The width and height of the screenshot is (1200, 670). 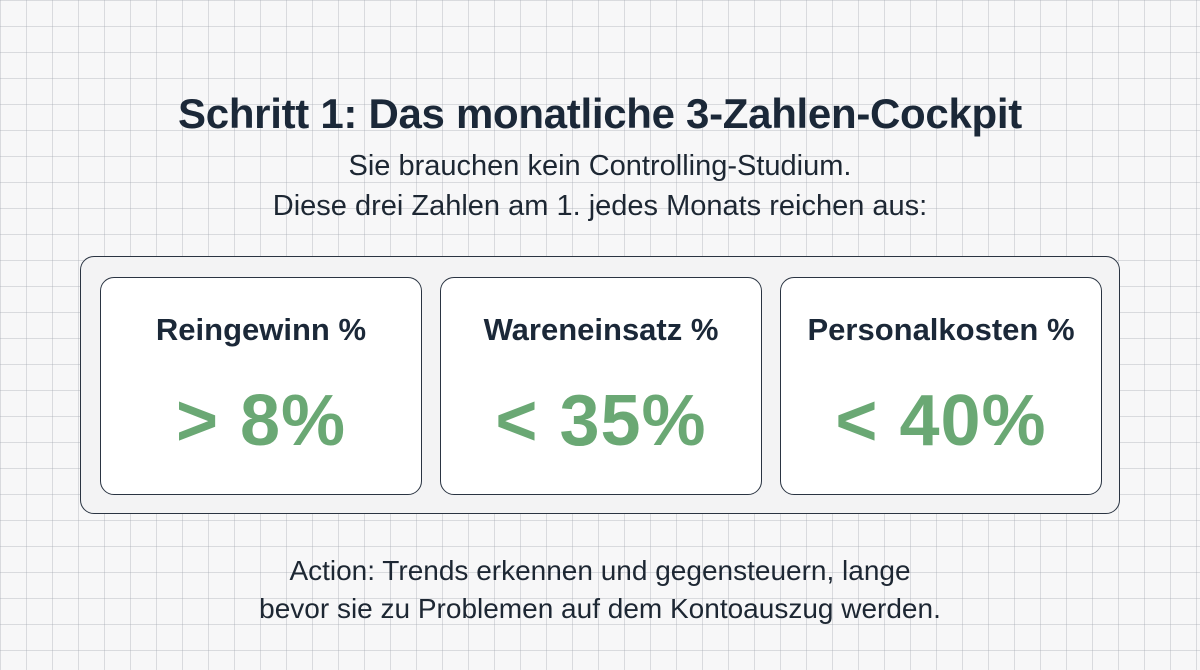 I want to click on metric-card-reingewinn: Reingewinn % > 8%, so click(x=261, y=386).